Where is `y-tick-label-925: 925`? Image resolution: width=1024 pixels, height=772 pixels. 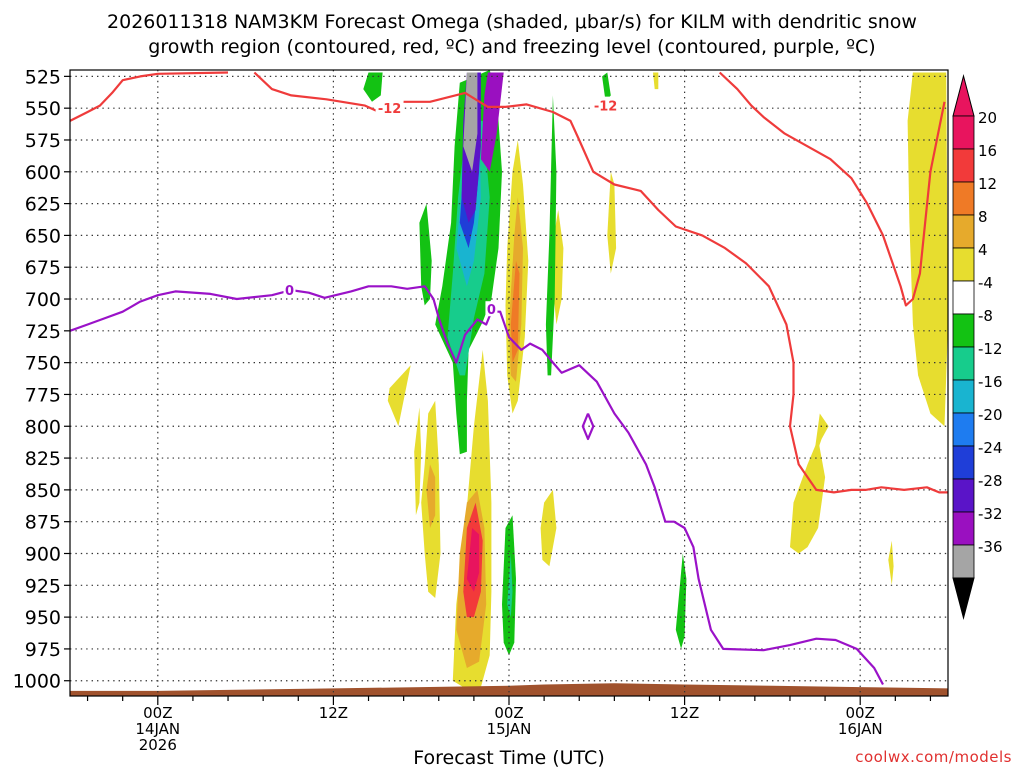
y-tick-label-925: 925 is located at coordinates (43, 586).